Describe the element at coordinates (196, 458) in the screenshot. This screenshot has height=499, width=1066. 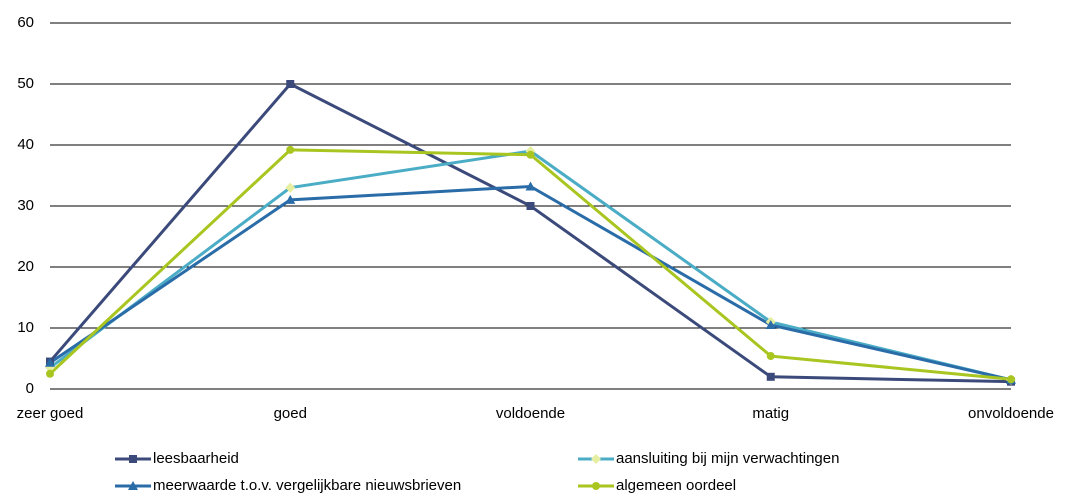
I see `legend-label: leesbaarheid` at that location.